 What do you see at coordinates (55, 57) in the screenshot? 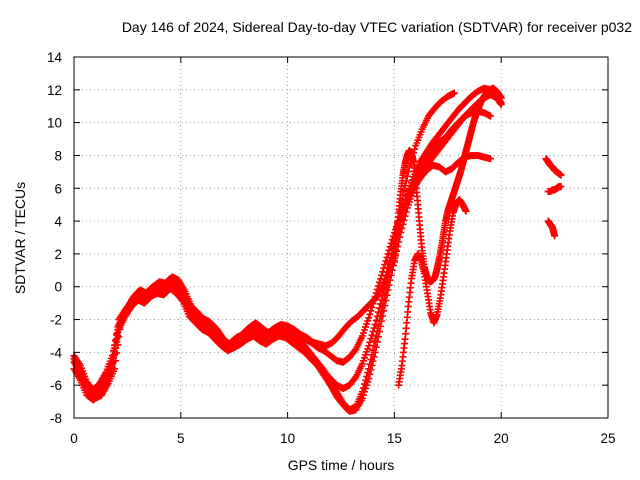
I see `y-tick-label: 14` at bounding box center [55, 57].